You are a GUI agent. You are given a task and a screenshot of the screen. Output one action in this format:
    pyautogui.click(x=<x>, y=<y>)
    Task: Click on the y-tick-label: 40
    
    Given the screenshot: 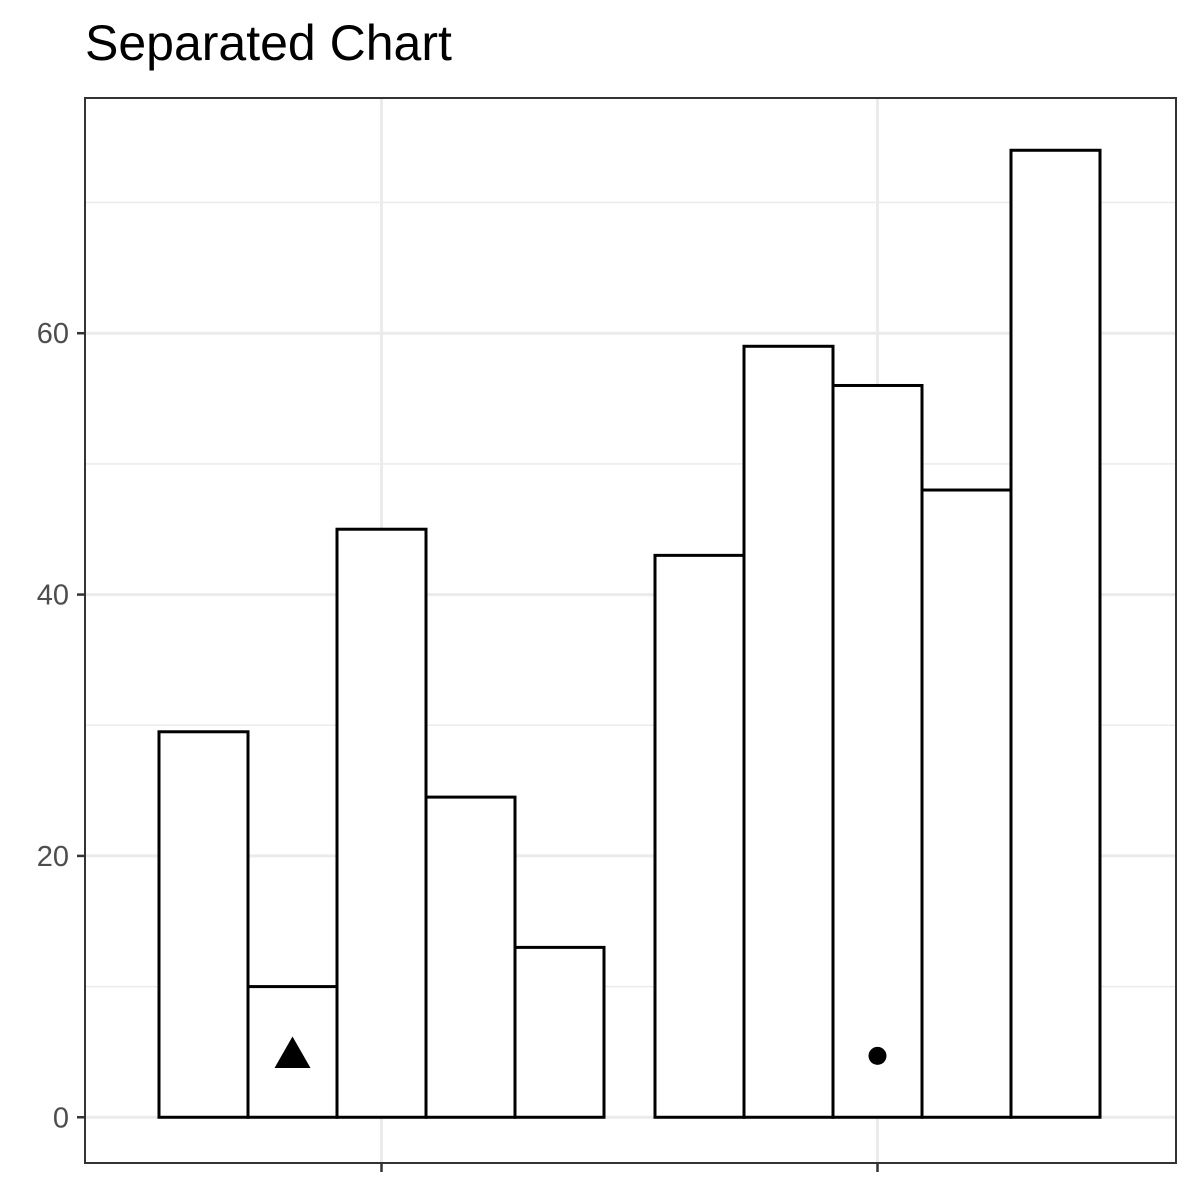 What is the action you would take?
    pyautogui.click(x=53, y=596)
    